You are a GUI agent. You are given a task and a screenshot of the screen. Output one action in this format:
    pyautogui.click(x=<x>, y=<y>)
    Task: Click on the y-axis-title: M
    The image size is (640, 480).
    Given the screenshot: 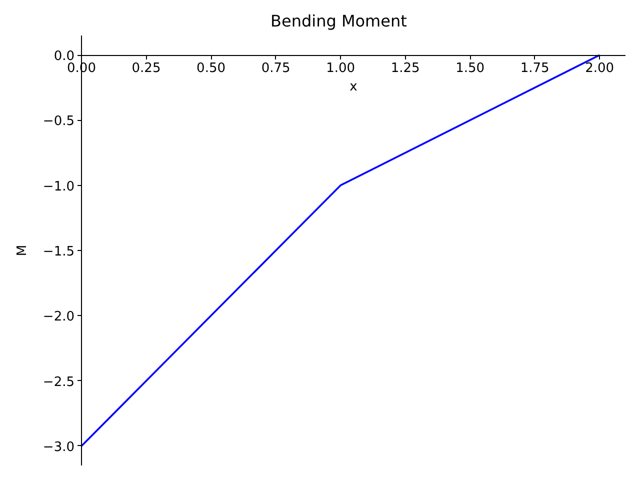 What is the action you would take?
    pyautogui.click(x=22, y=250)
    